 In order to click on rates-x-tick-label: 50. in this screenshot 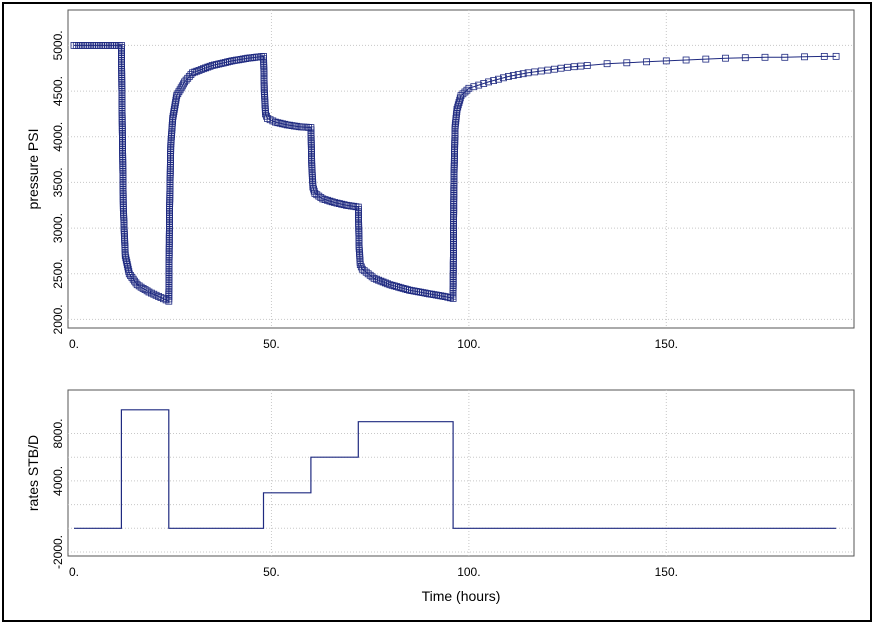, I will do `click(271, 572)`.